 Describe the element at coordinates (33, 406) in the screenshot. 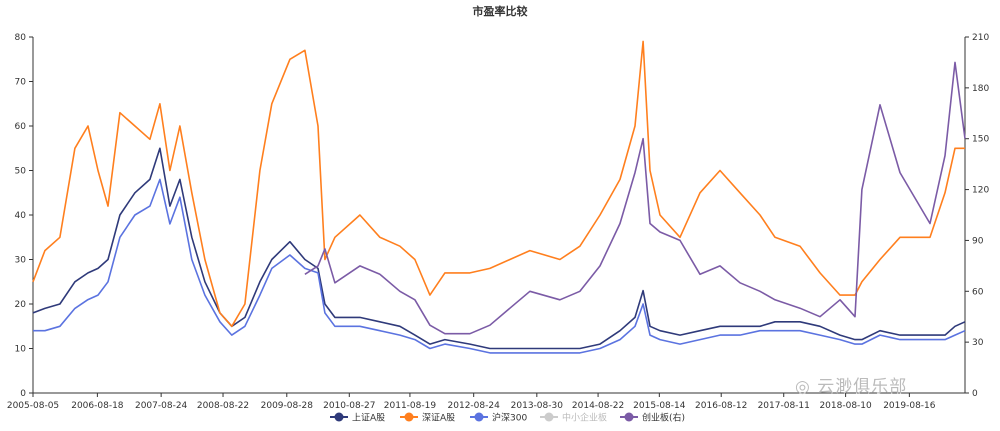

I see `x-tick-label: 2005-08-05` at that location.